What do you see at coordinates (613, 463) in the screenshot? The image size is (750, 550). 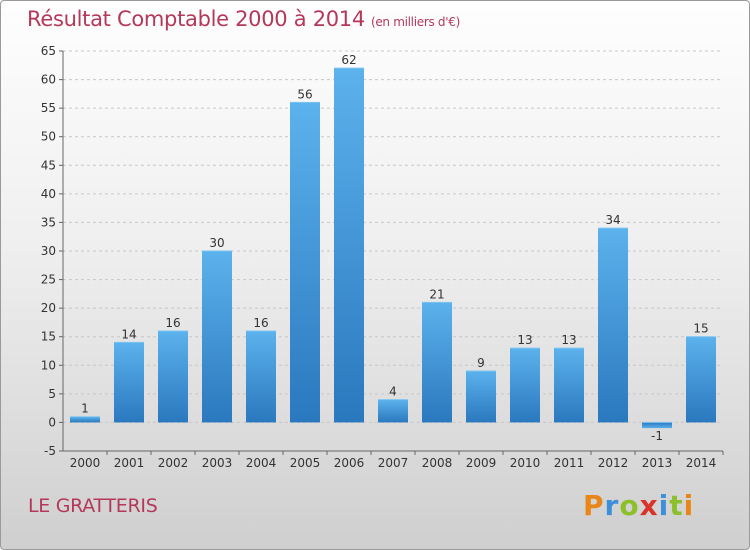 I see `x-tick-label: 2012` at bounding box center [613, 463].